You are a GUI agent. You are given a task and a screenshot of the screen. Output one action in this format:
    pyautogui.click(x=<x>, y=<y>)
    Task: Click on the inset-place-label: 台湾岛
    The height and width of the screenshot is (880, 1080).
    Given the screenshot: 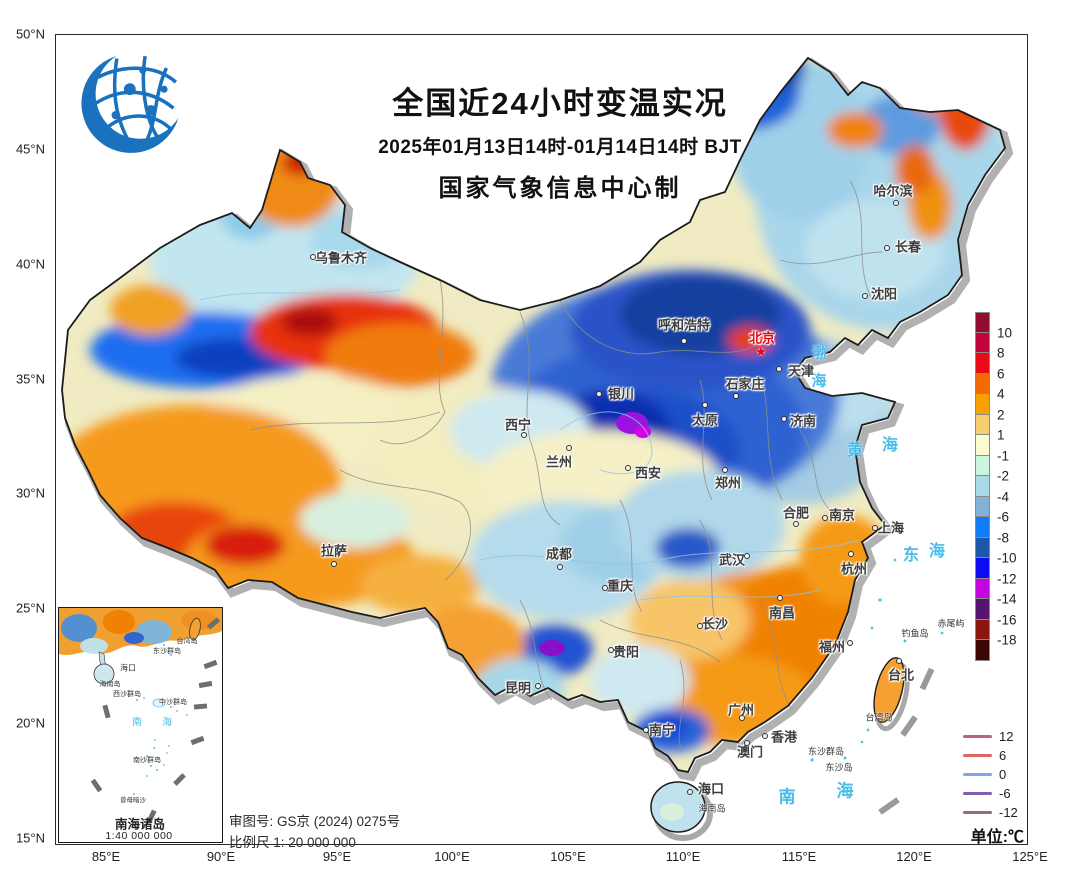 What is the action you would take?
    pyautogui.click(x=187, y=641)
    